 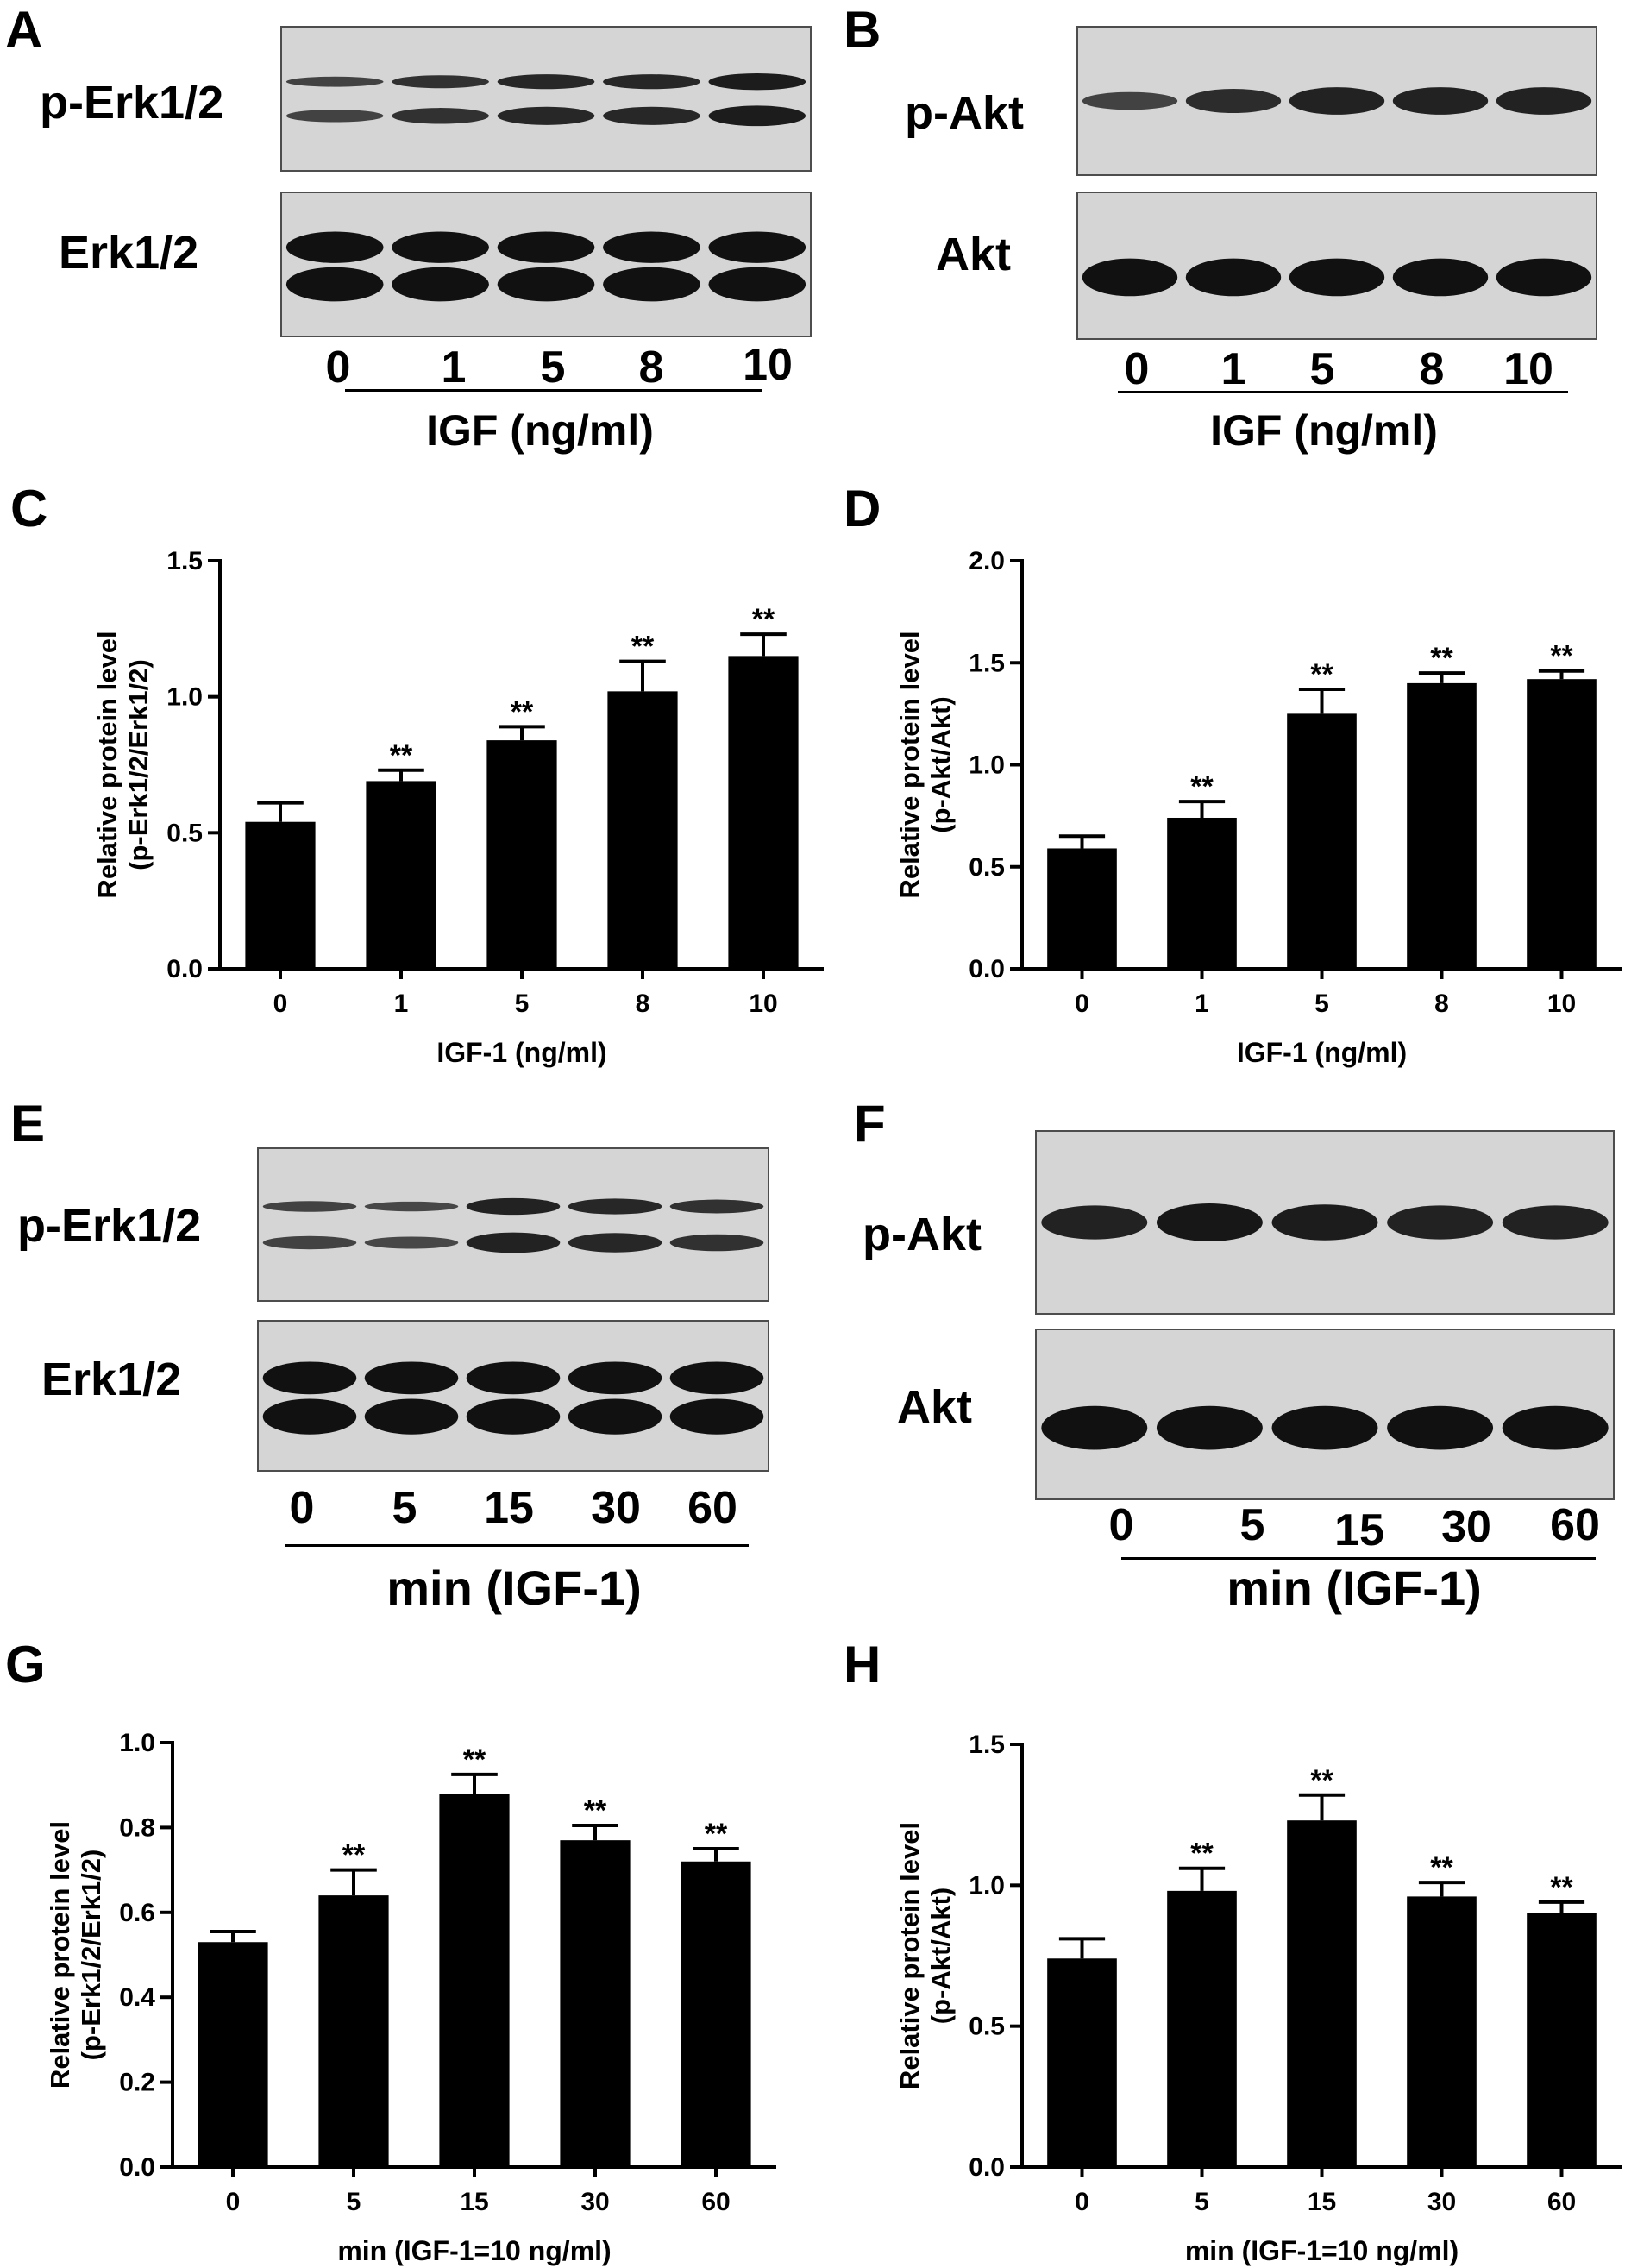 I want to click on blot-e-bottom-membrane, so click(x=513, y=1396).